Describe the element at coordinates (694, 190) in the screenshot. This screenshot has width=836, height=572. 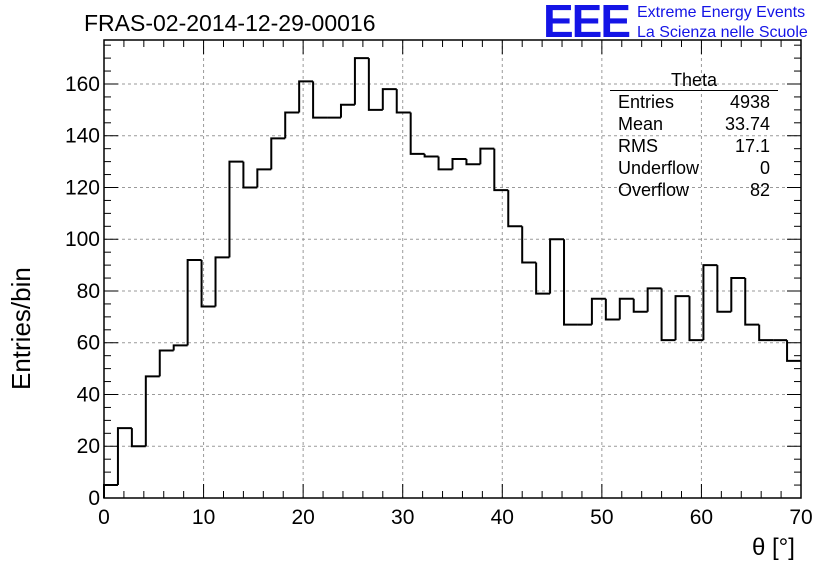
I see `stats-row-overflow: Overflow 82` at that location.